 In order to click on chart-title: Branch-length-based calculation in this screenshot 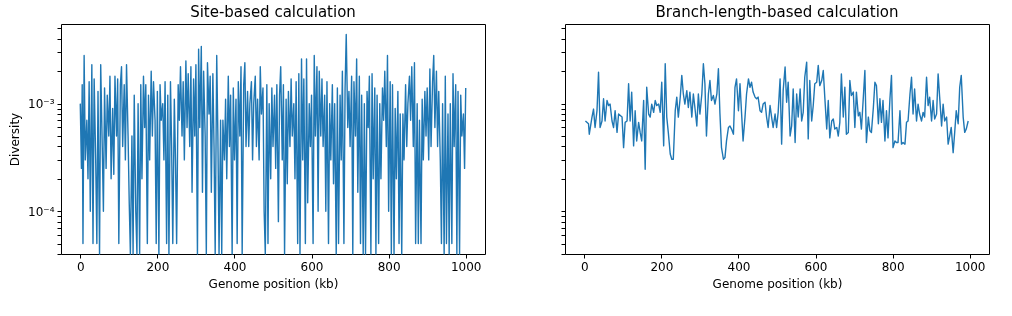, I will do `click(777, 12)`.